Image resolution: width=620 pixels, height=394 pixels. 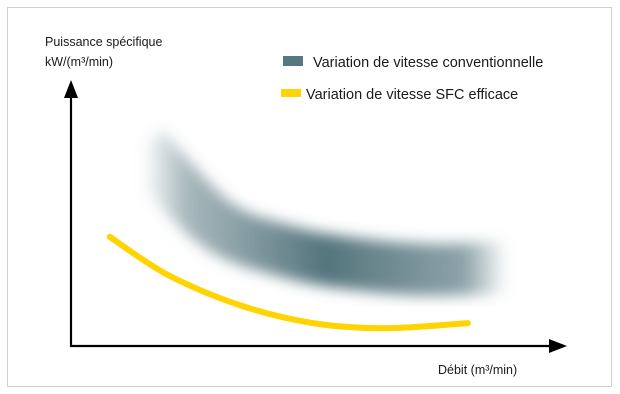 I want to click on x-axis-label: Débit (m³/min), so click(x=477, y=370).